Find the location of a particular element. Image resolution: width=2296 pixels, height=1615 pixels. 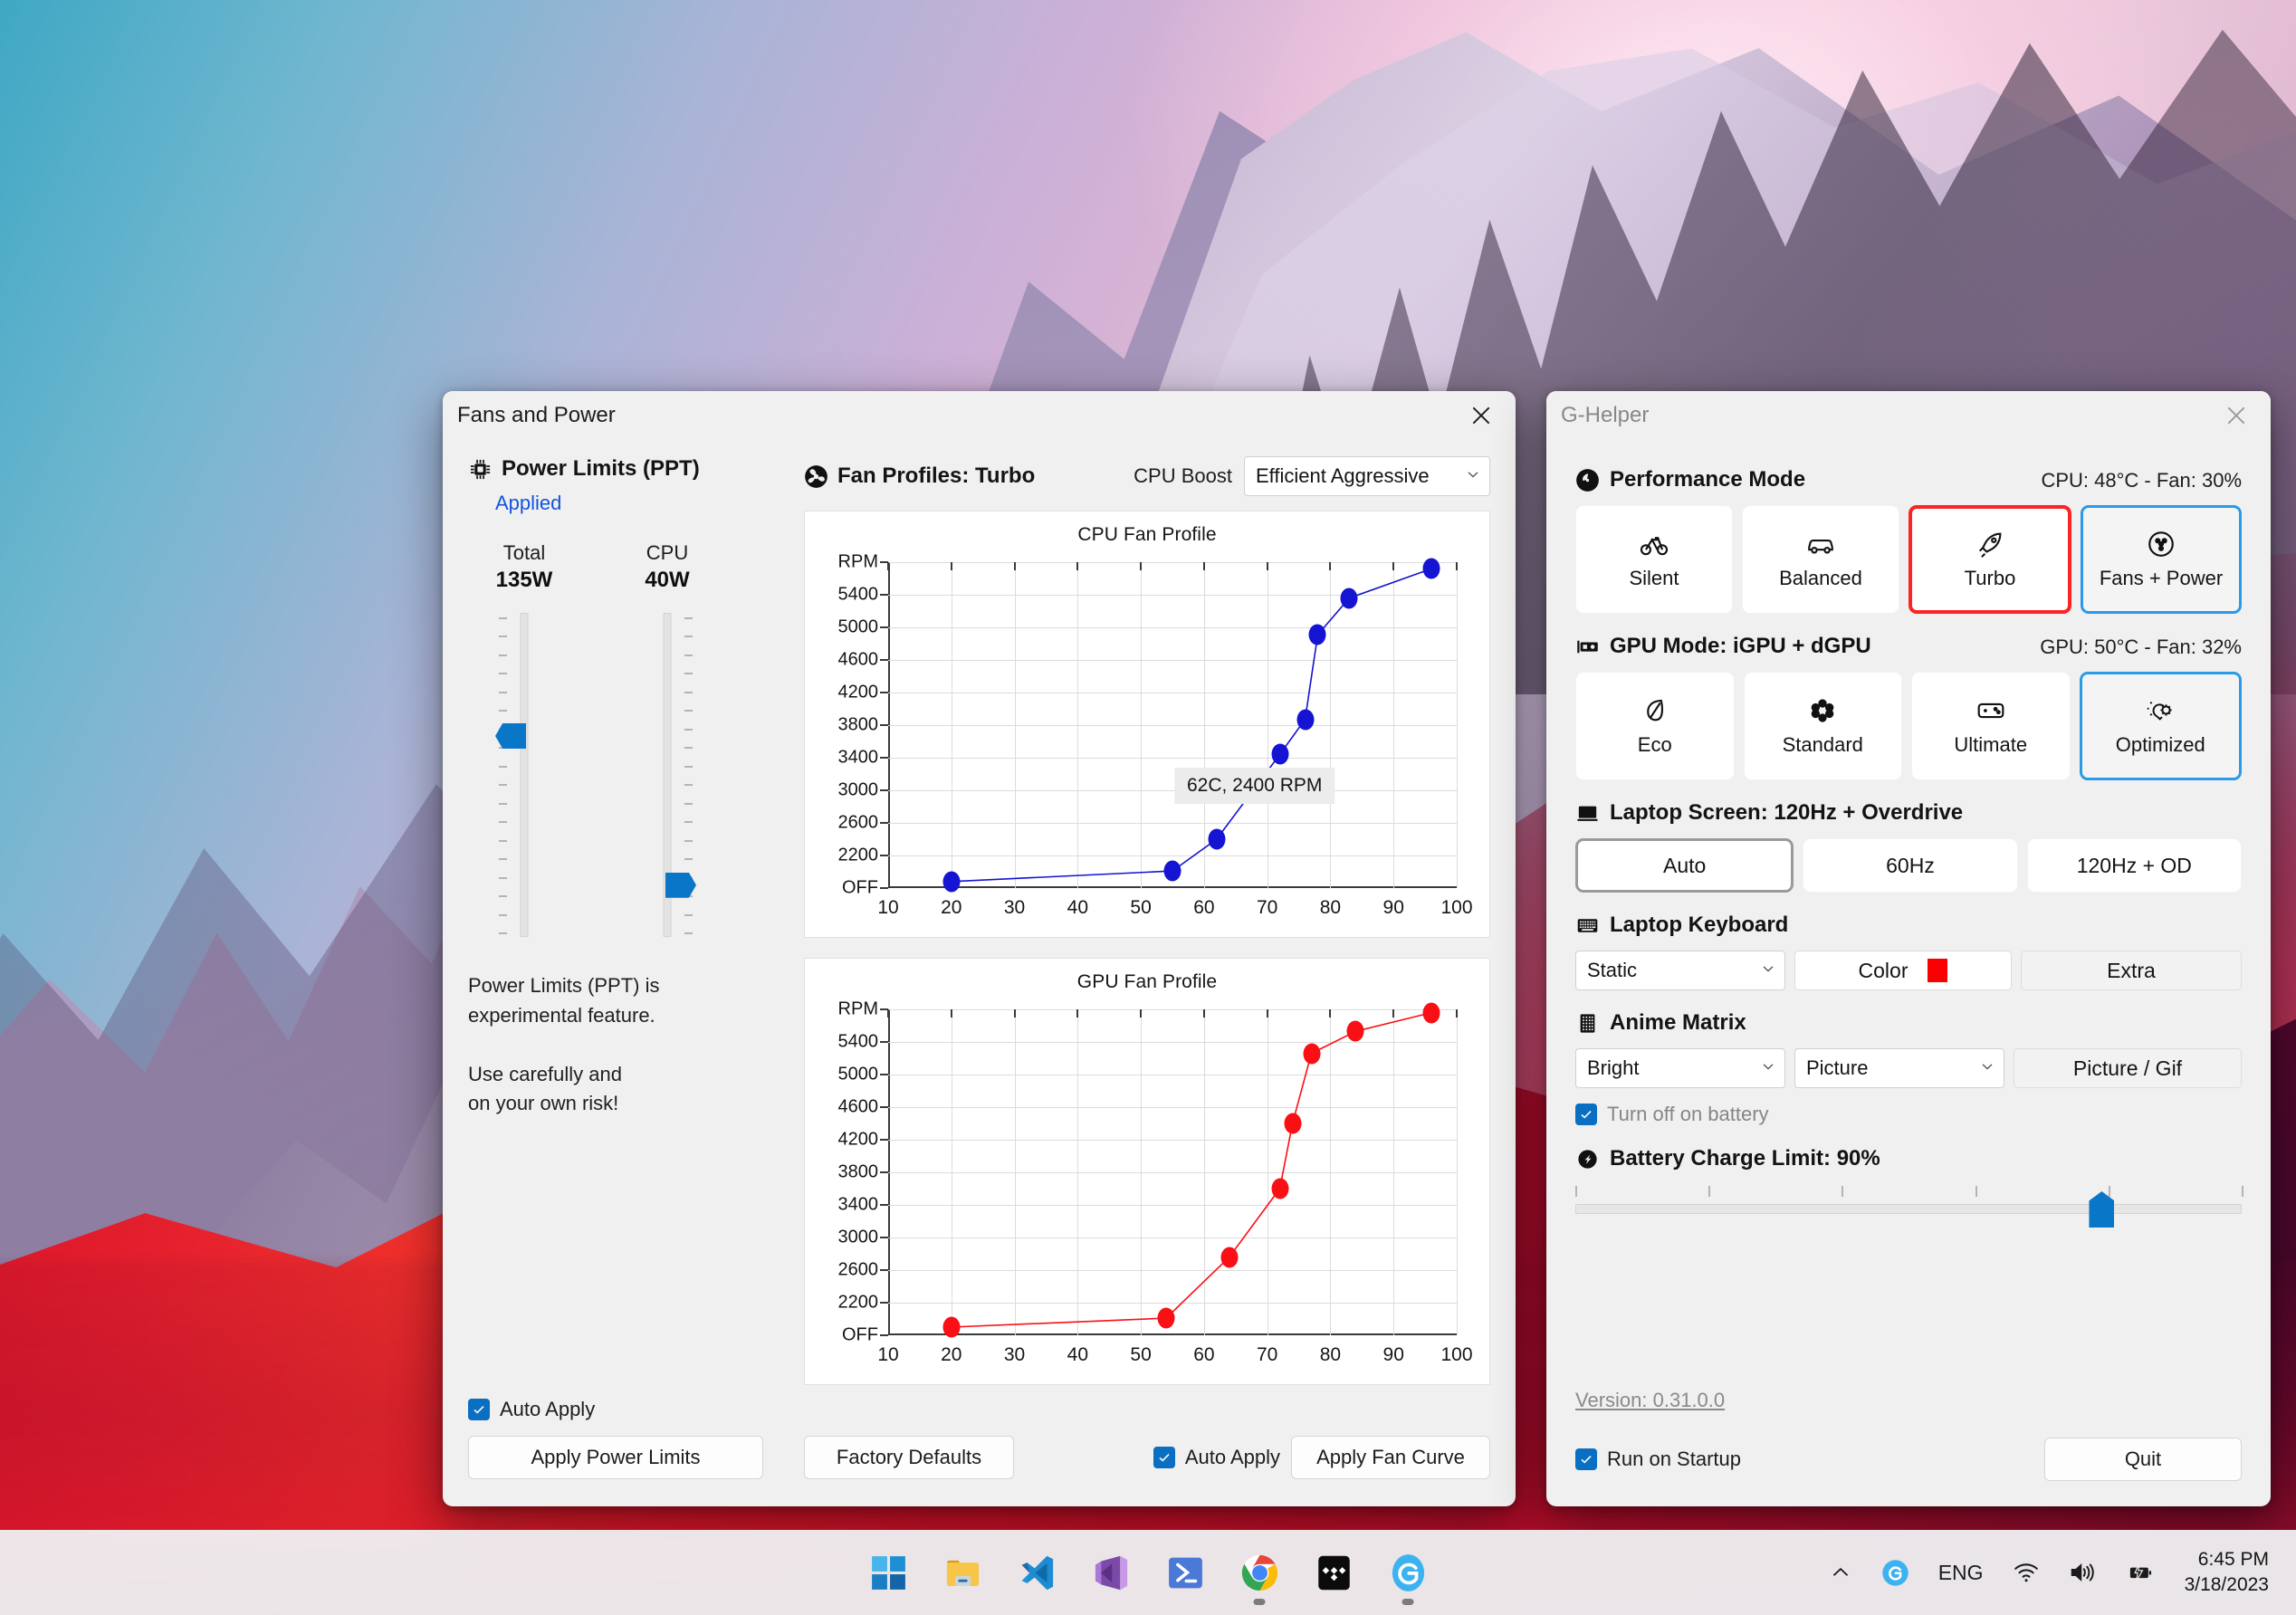

taskbar-chrome is located at coordinates (1259, 1572).